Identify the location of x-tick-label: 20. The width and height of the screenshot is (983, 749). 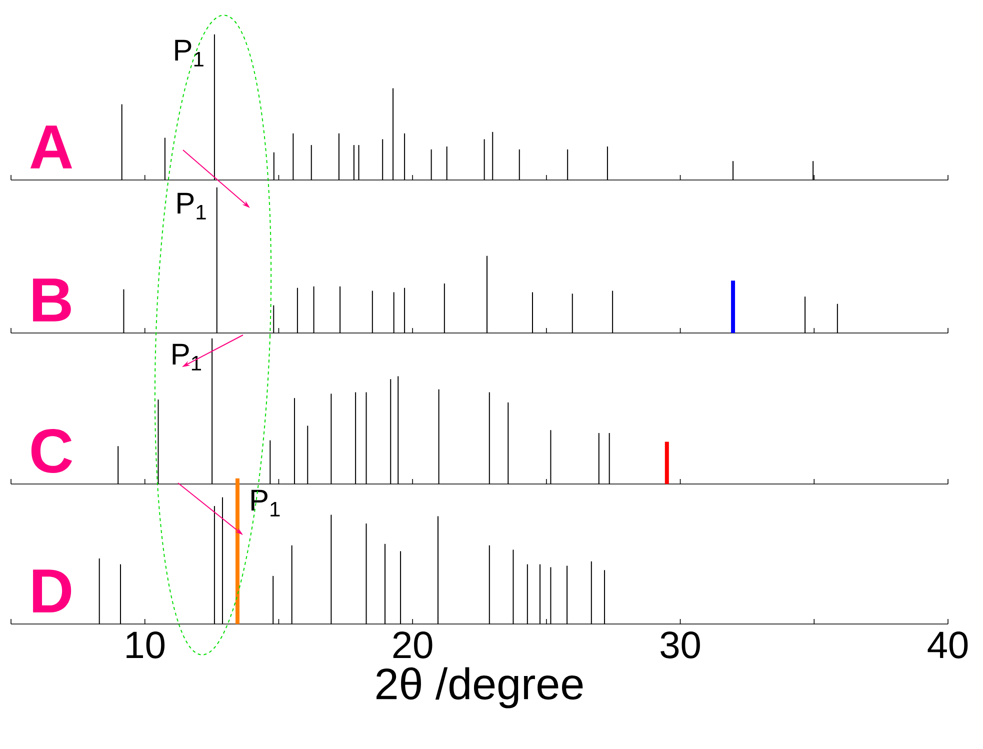
(412, 645).